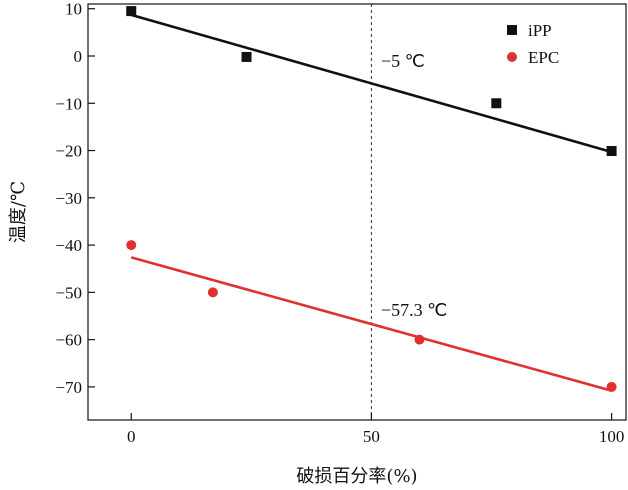 Image resolution: width=628 pixels, height=490 pixels. What do you see at coordinates (414, 185) in the screenshot?
I see `annotations: −5 ℃ −57.3 ℃` at bounding box center [414, 185].